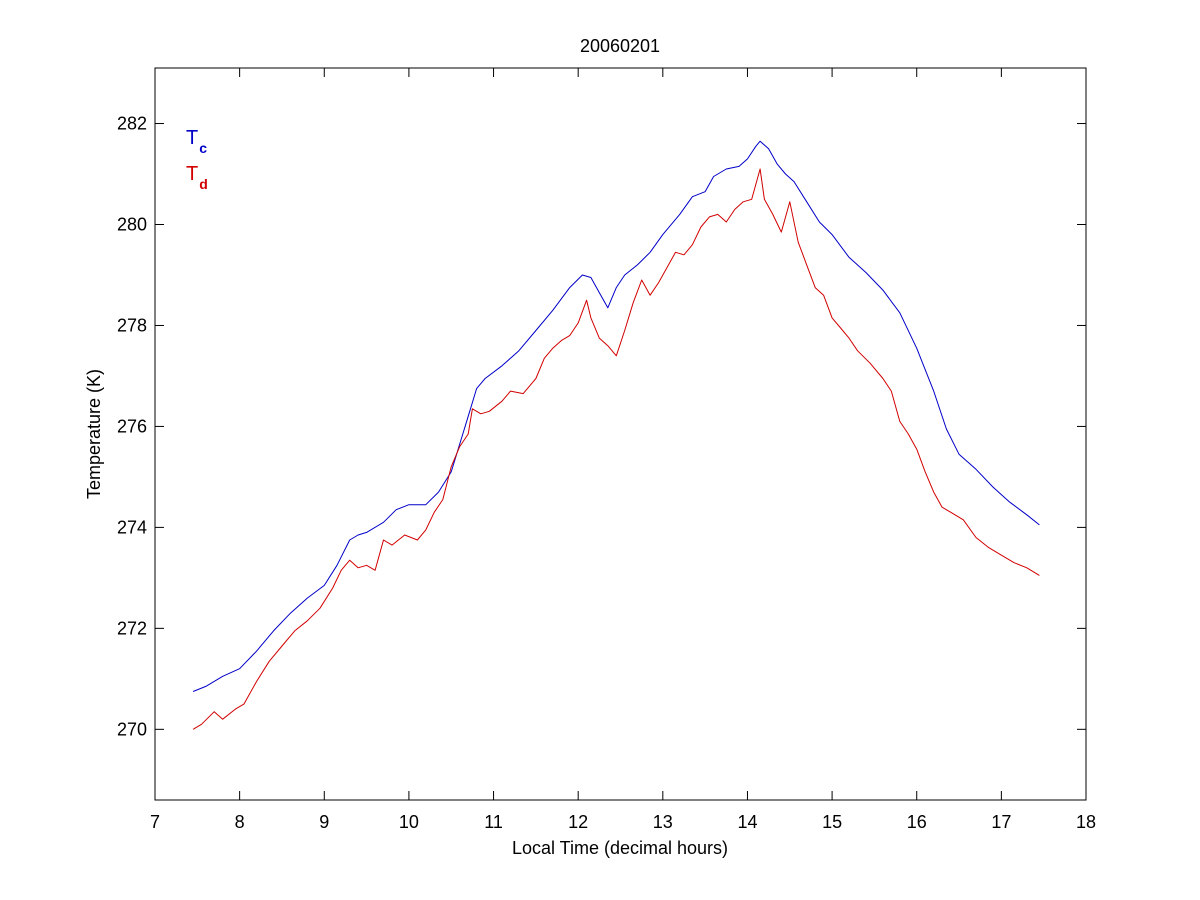 This screenshot has width=1200, height=900. Describe the element at coordinates (620, 848) in the screenshot. I see `x-axis-label: Local Time (decimal hours)` at that location.